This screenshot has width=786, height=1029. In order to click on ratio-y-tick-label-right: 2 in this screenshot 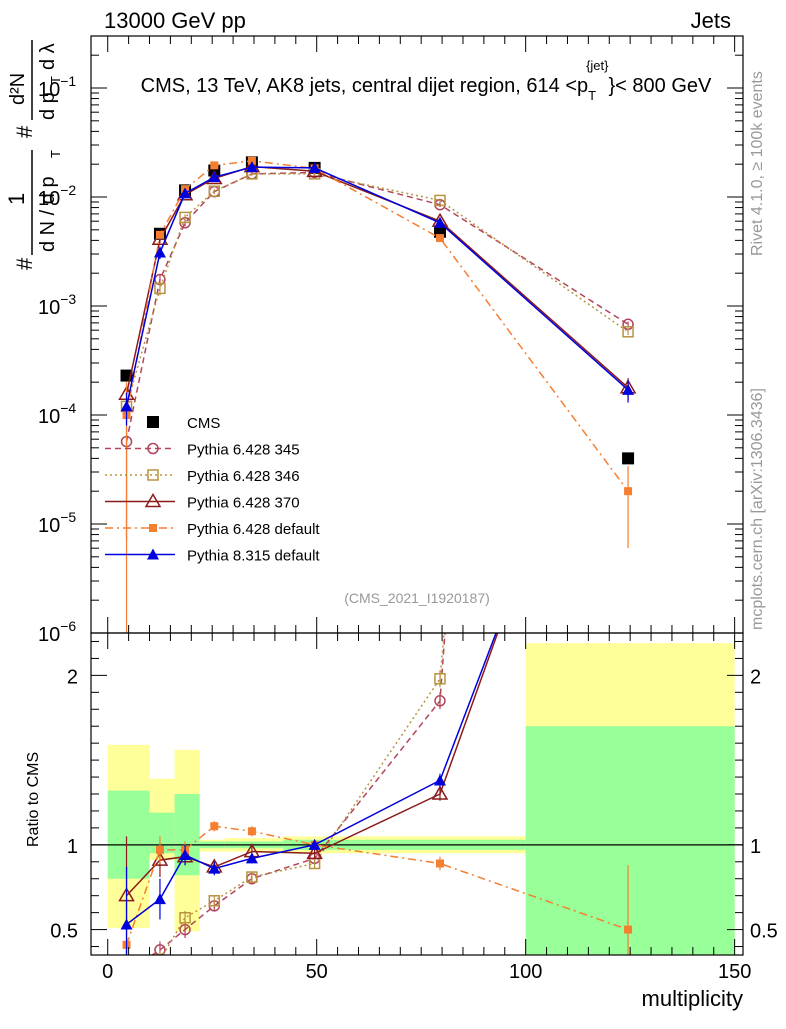, I will do `click(755, 677)`.